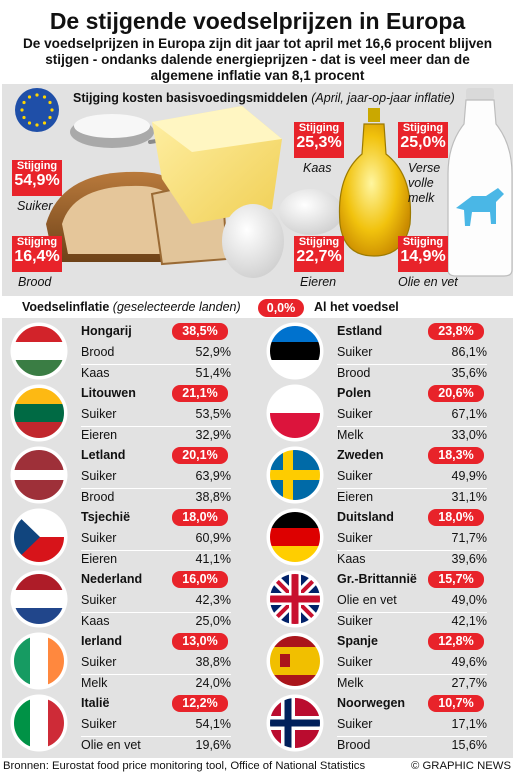 The width and height of the screenshot is (515, 779). What do you see at coordinates (213, 559) in the screenshot?
I see `product-value: 41,1%` at bounding box center [213, 559].